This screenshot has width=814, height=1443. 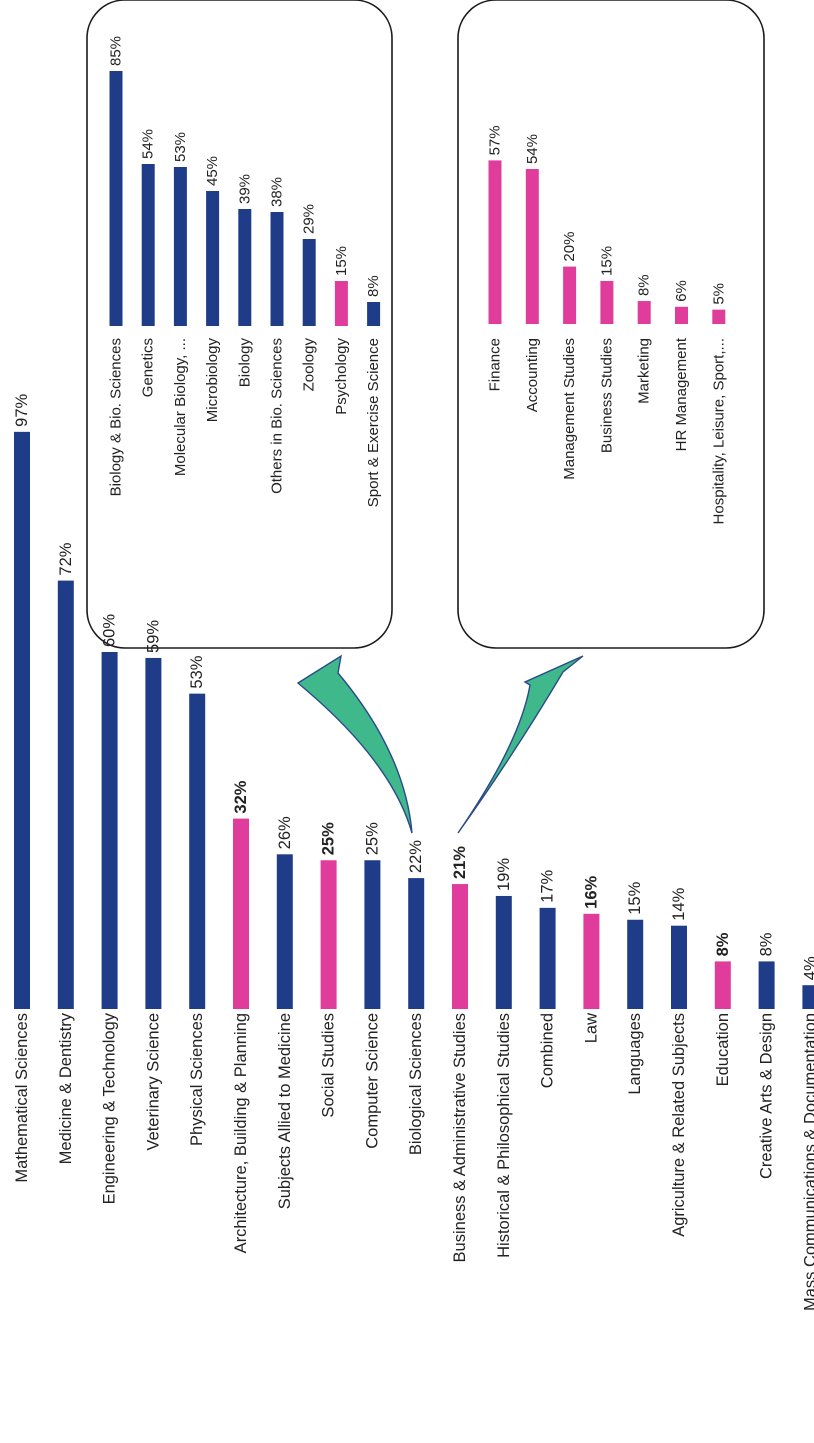 What do you see at coordinates (606, 261) in the screenshot?
I see `biz-business-studies-value-label: 15%` at bounding box center [606, 261].